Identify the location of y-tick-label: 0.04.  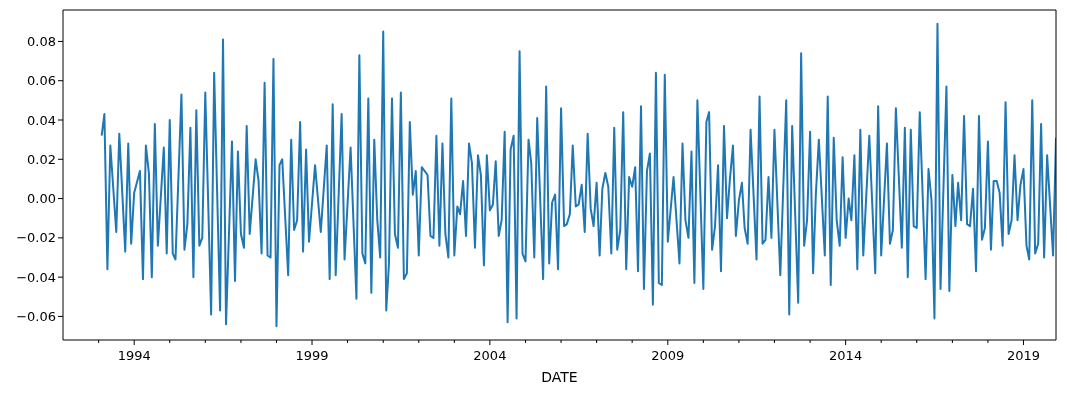
(41, 120).